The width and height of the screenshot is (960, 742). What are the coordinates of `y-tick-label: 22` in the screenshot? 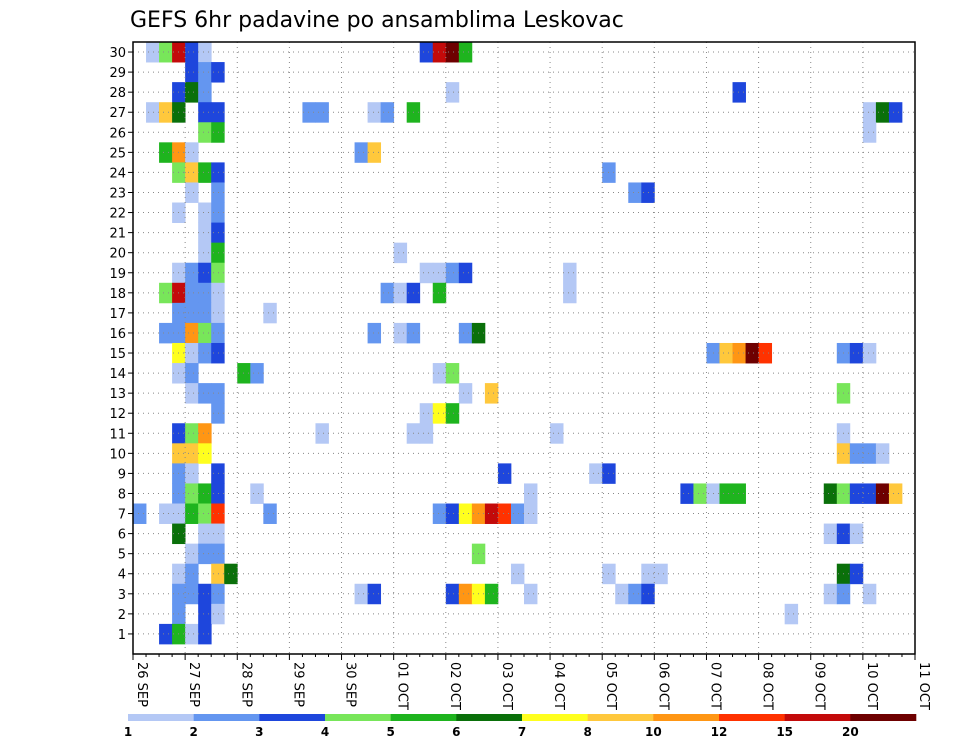 It's located at (117, 214).